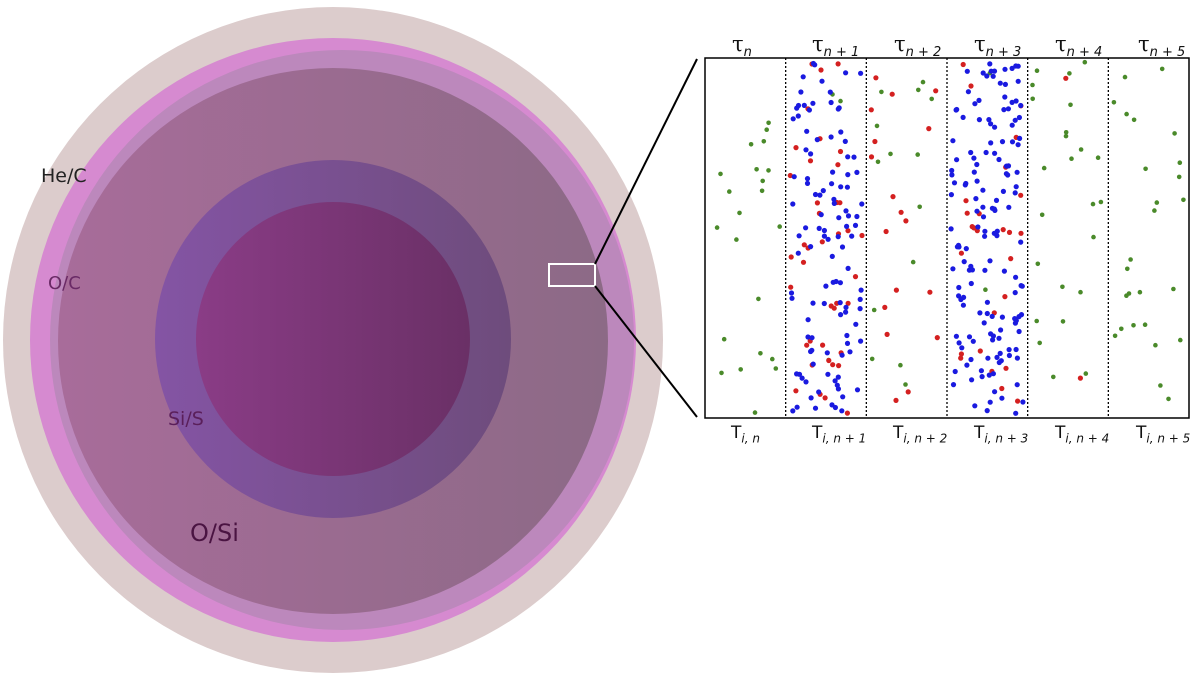  I want to click on t-label-5: Ti, n + 5, so click(1163, 434).